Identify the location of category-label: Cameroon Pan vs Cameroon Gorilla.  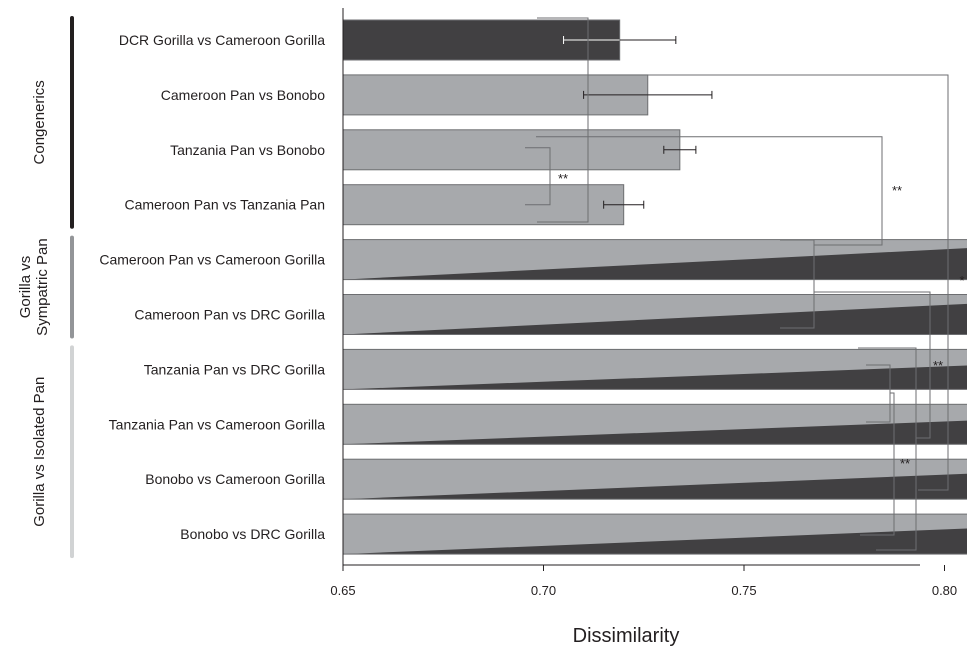
(212, 260).